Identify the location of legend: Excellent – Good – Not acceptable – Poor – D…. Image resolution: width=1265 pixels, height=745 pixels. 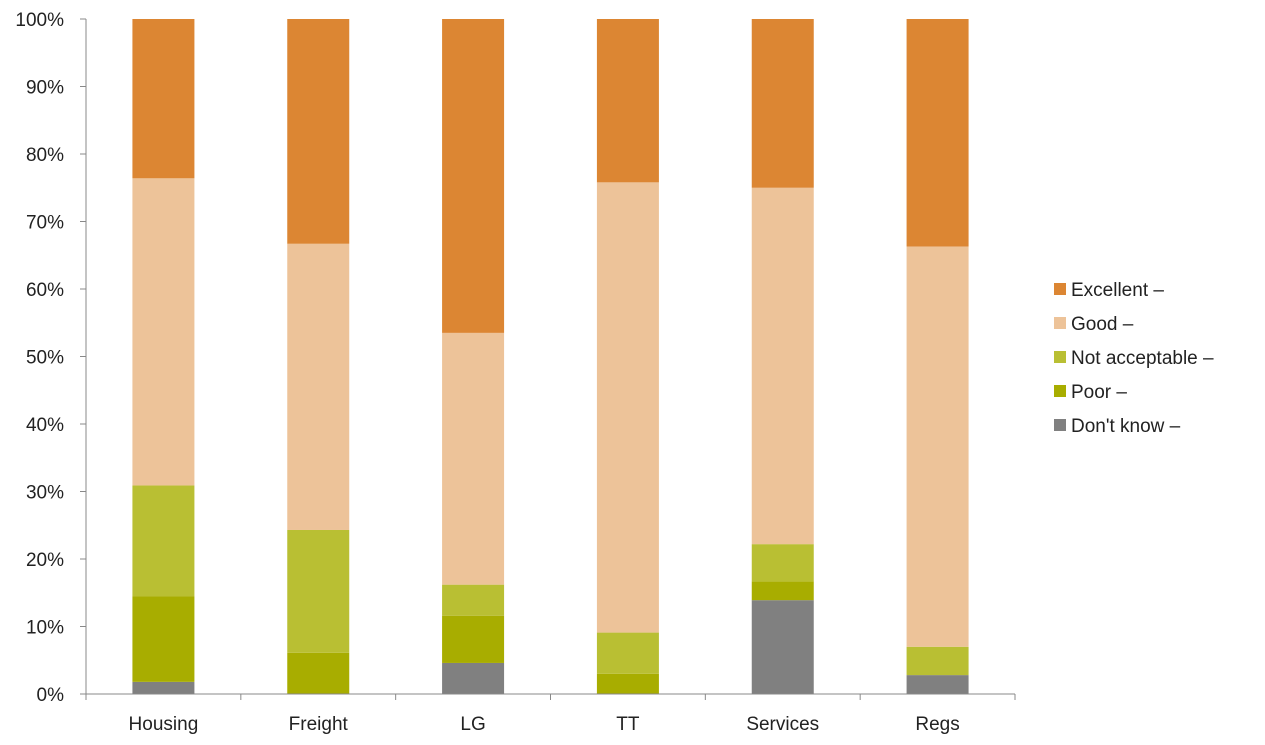
(1134, 358).